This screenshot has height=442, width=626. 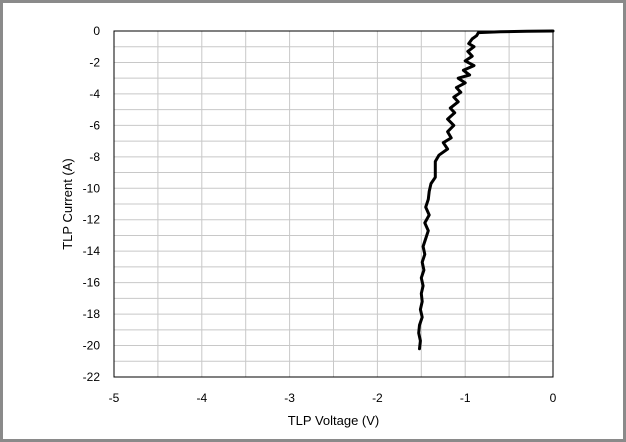 I want to click on x-axis-label: TLP Voltage (V), so click(x=334, y=420).